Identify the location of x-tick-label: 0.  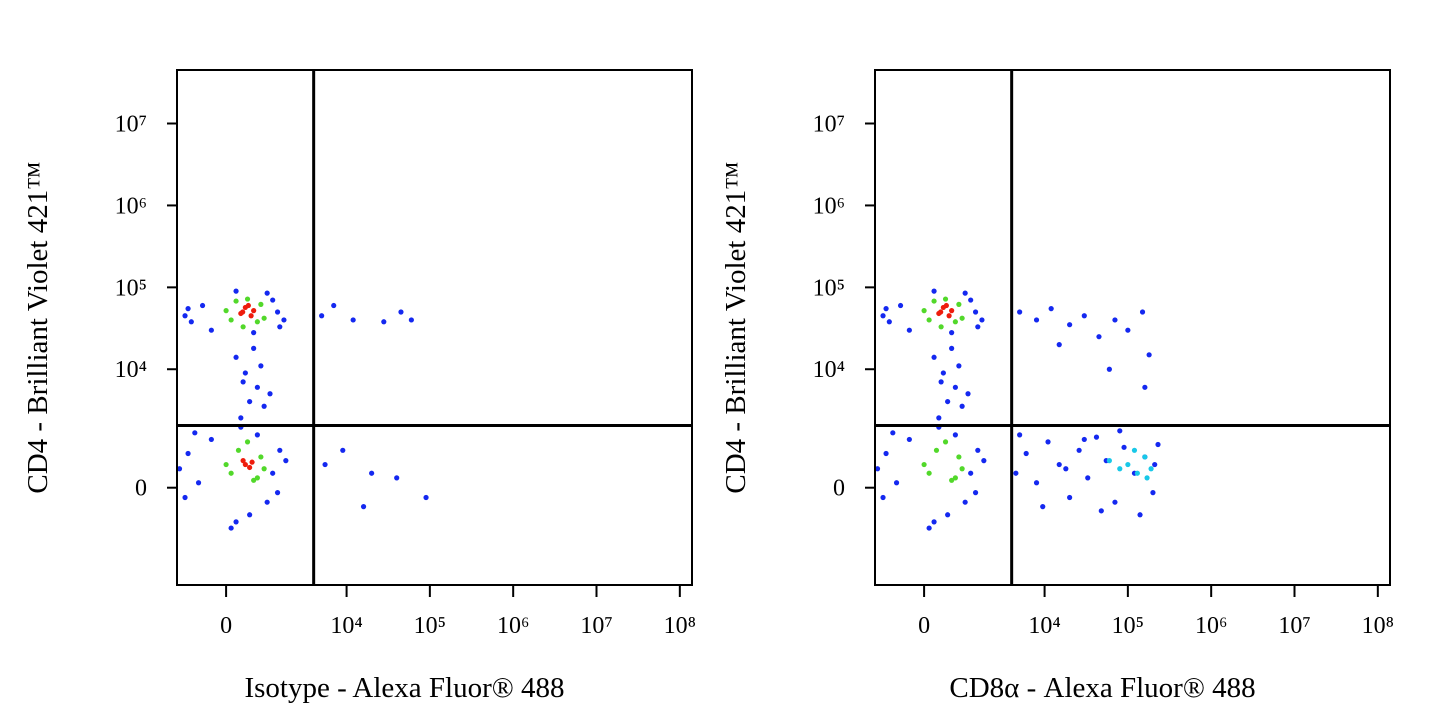
(226, 626).